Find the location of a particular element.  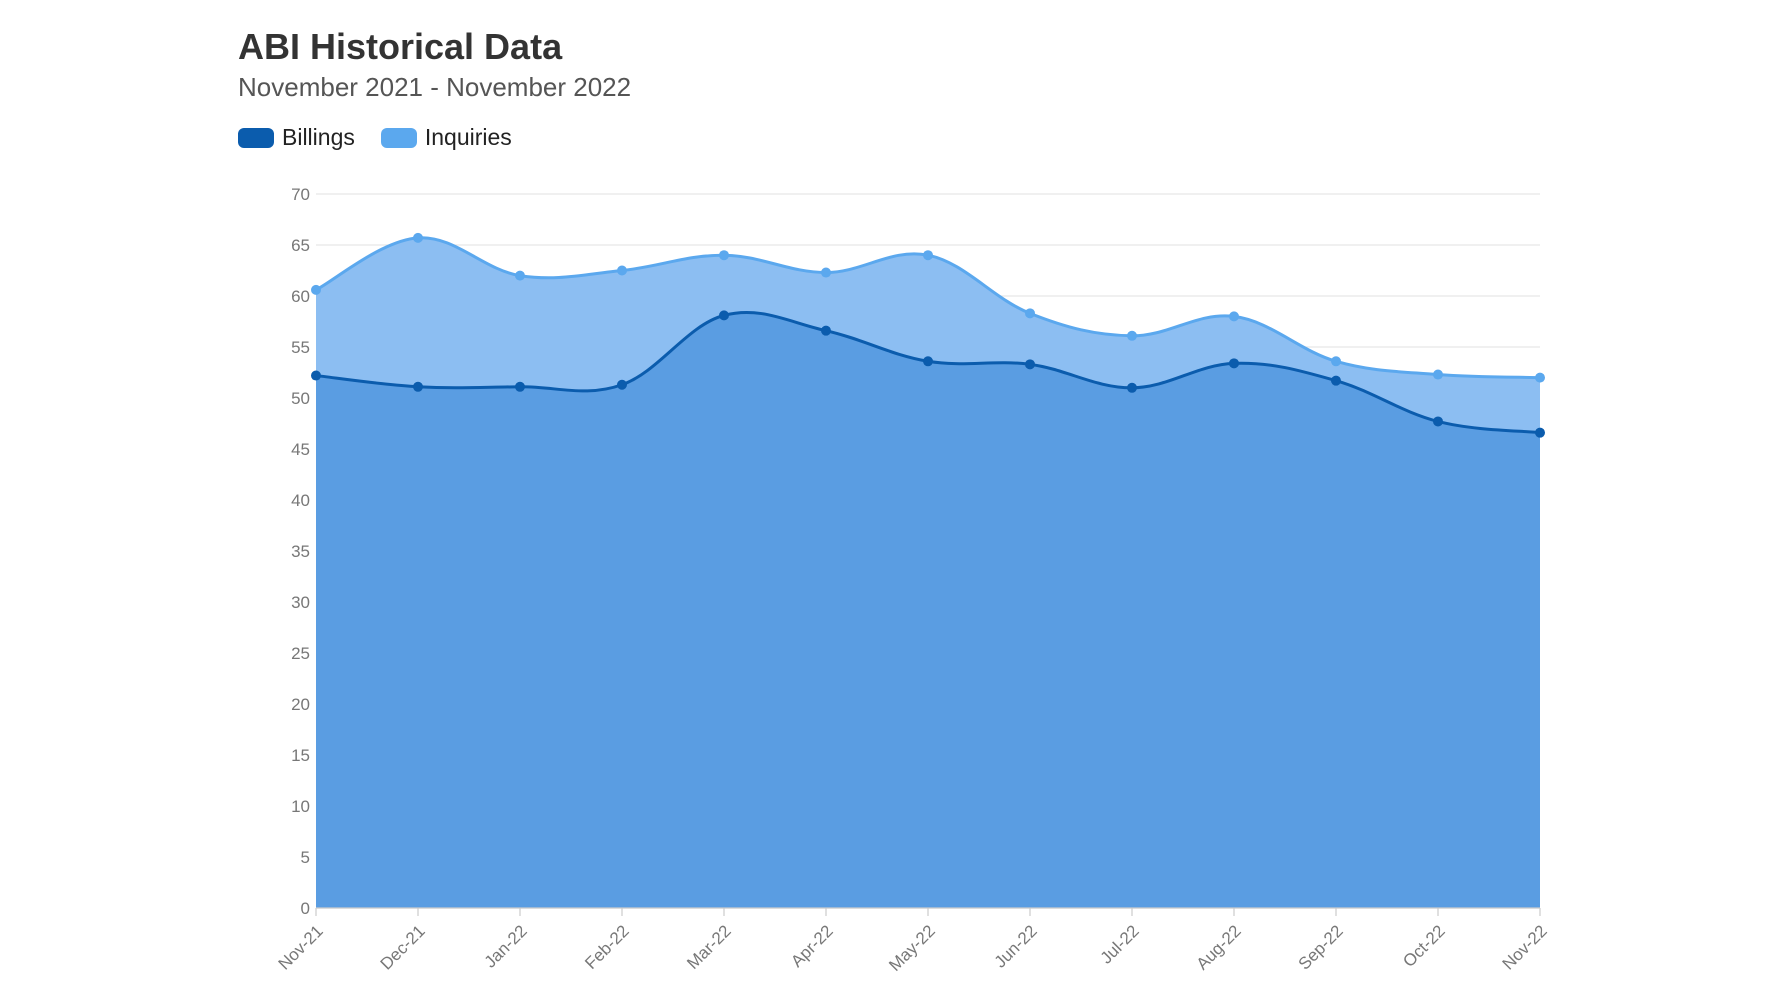

x-tick-label: May-22 is located at coordinates (912, 948).